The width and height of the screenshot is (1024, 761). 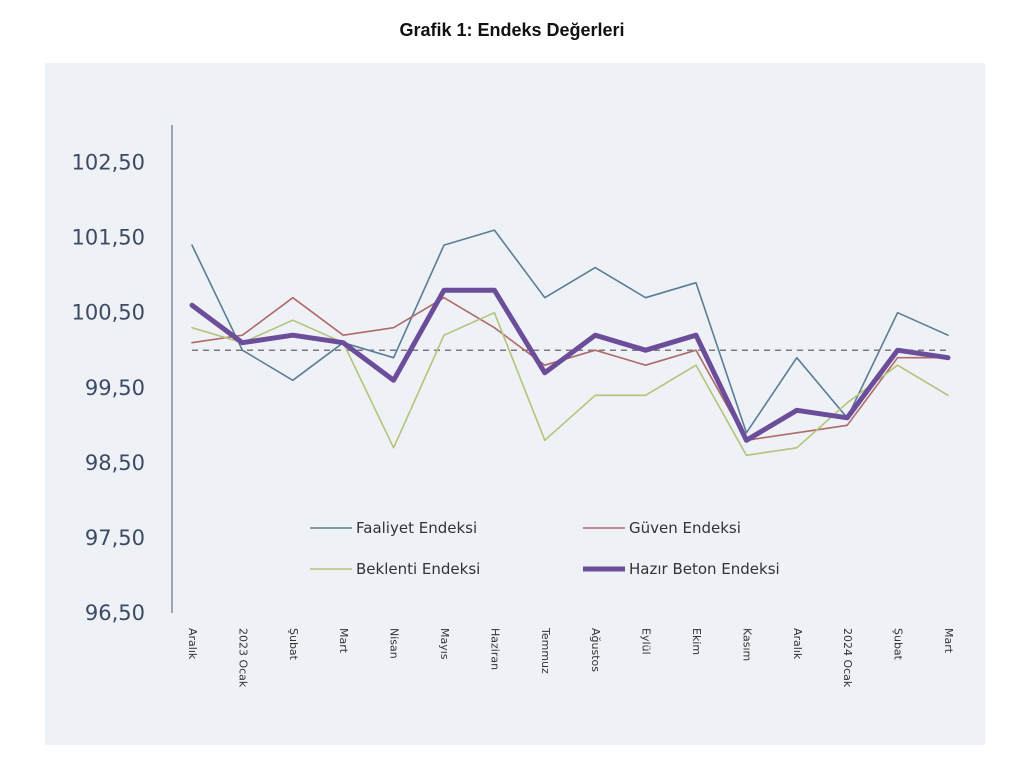 What do you see at coordinates (416, 528) in the screenshot?
I see `legend-label: Faaliyet Endeksi` at bounding box center [416, 528].